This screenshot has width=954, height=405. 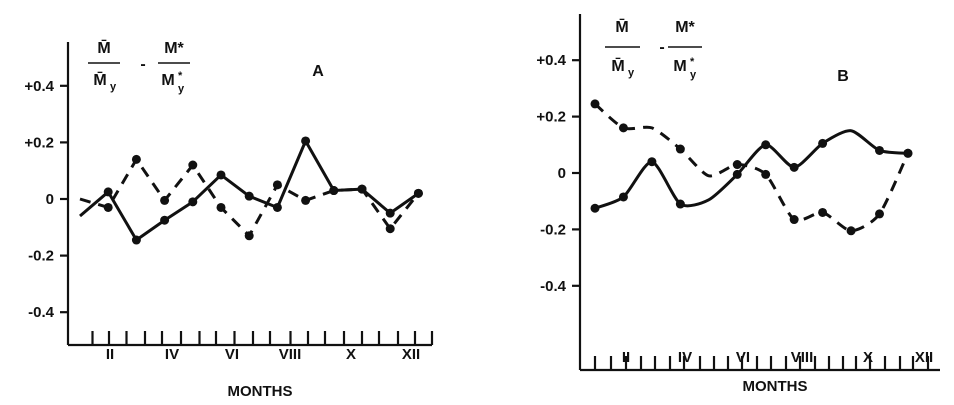 What do you see at coordinates (631, 73) in the screenshot?
I see `legend-b-my-sub: y` at bounding box center [631, 73].